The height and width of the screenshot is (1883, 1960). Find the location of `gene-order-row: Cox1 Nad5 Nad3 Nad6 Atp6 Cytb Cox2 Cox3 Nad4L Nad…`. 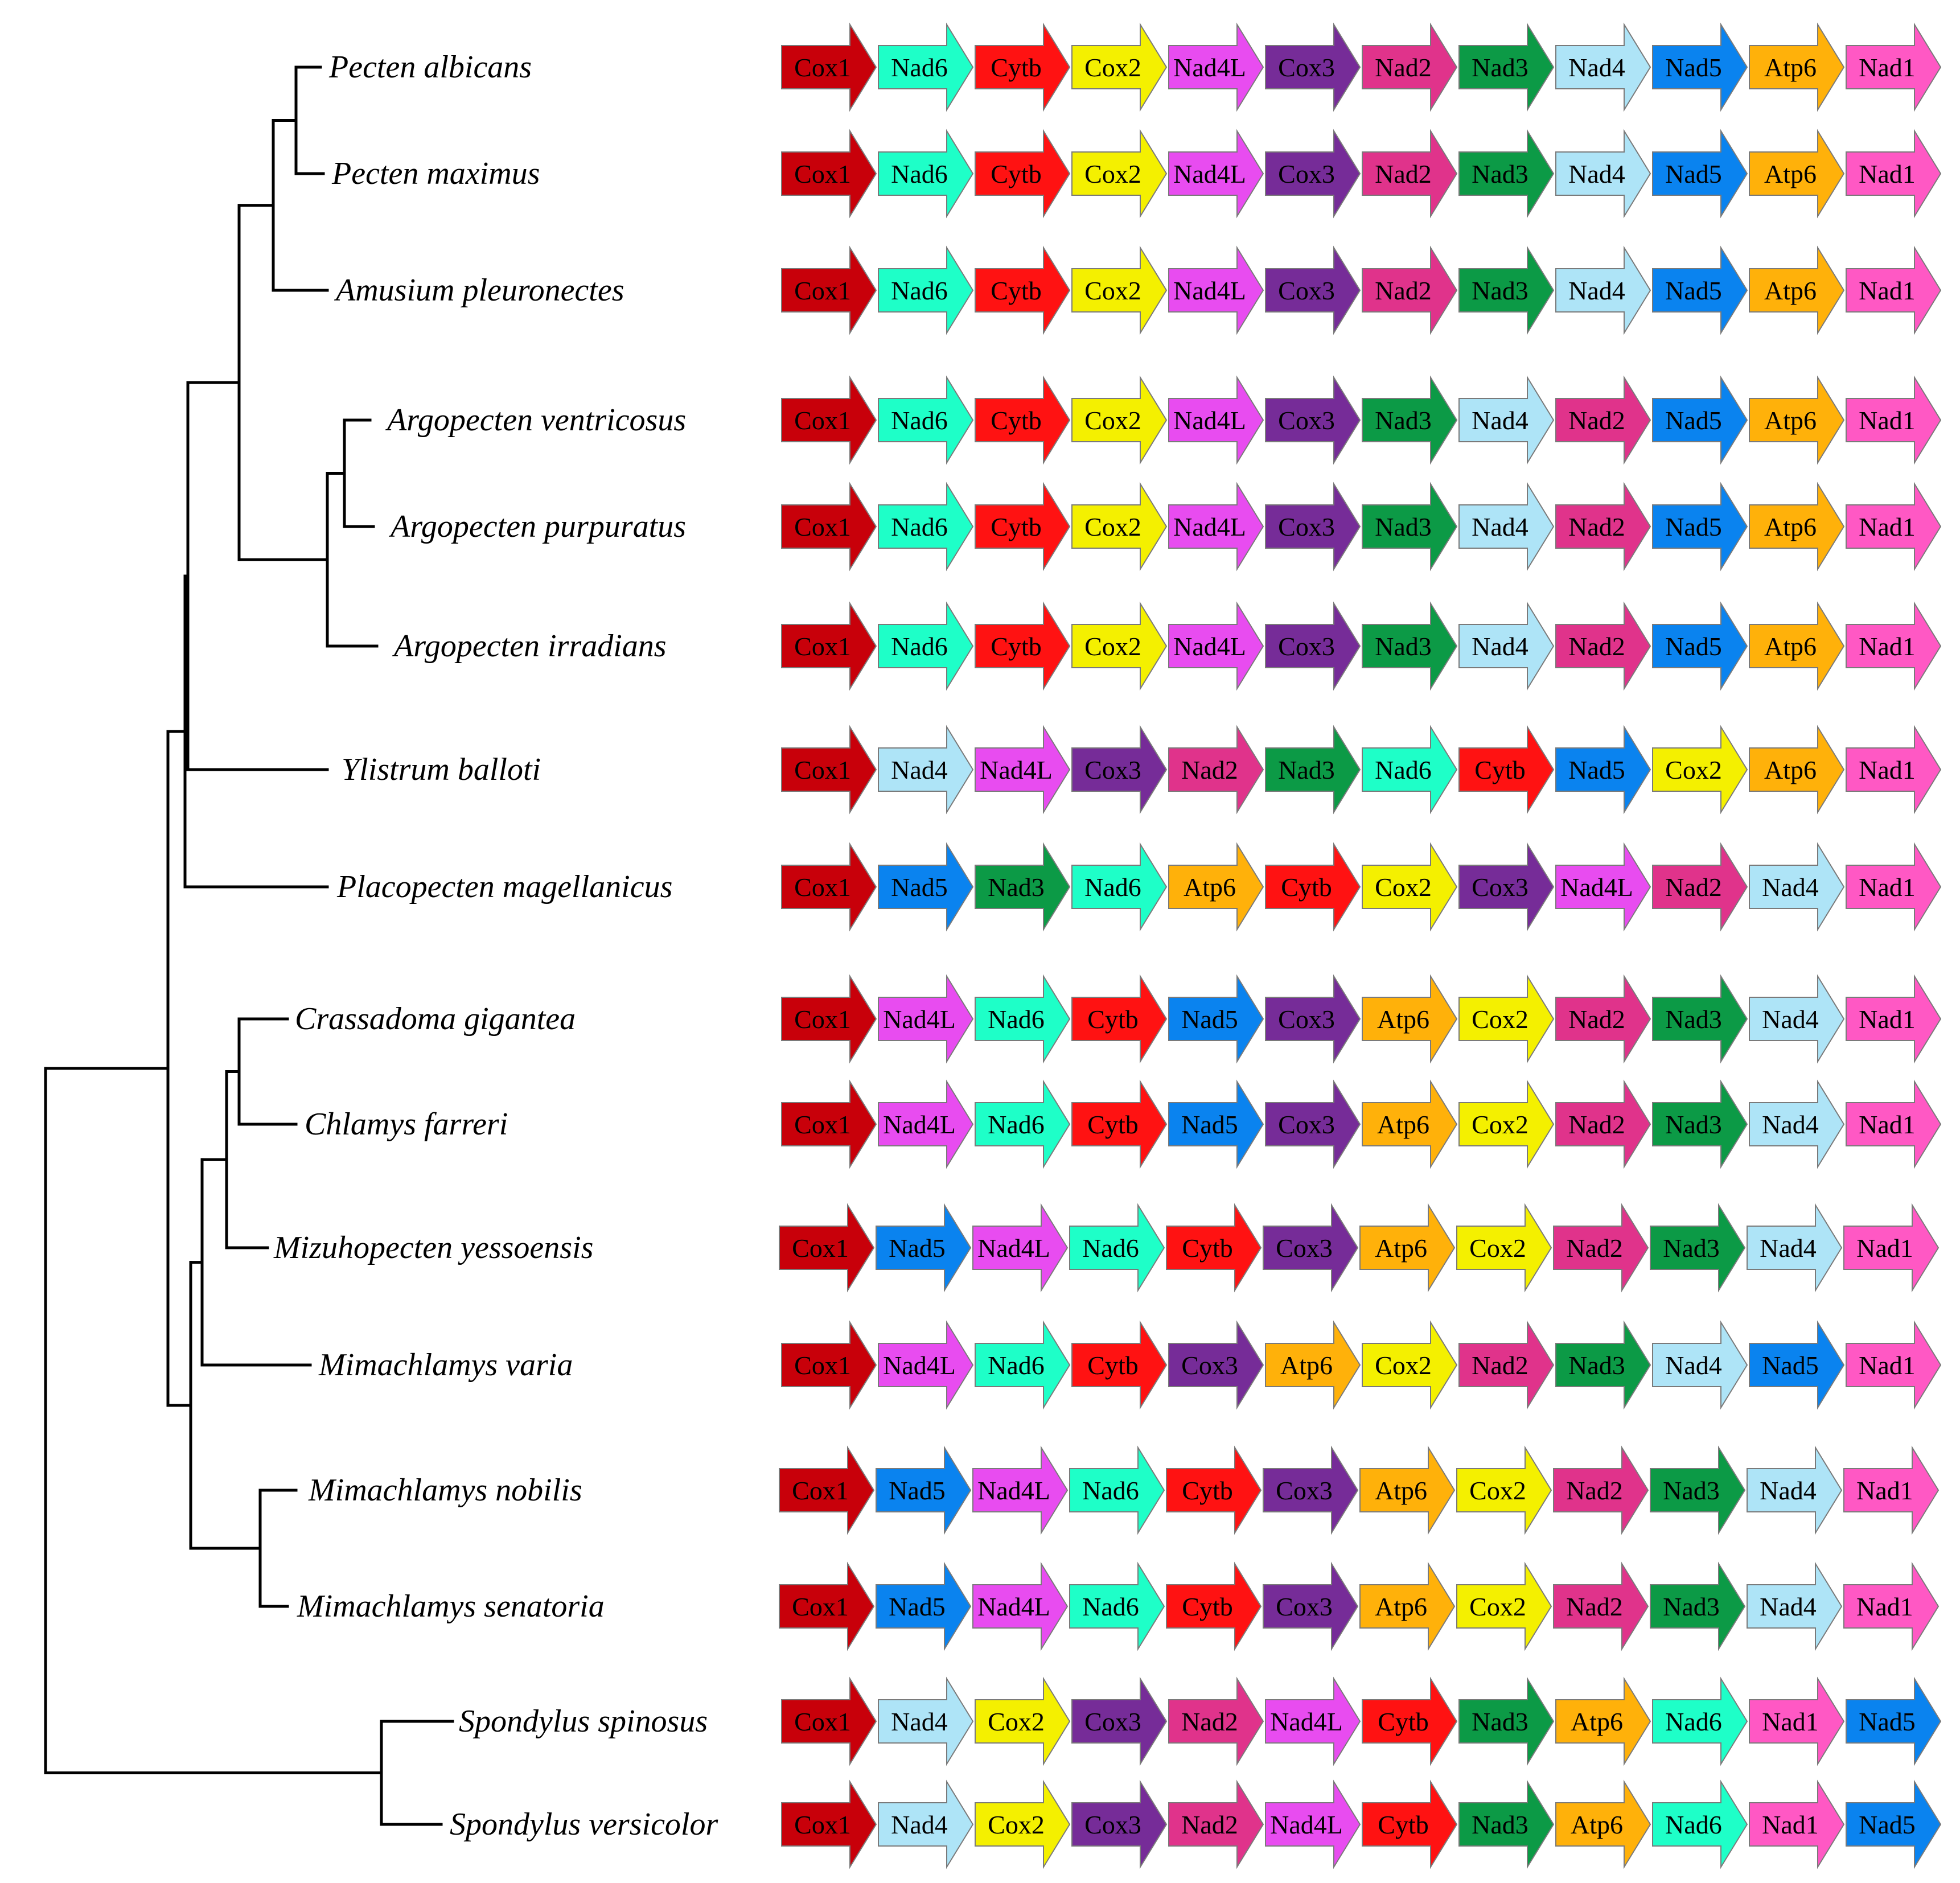

gene-order-row: Cox1 Nad5 Nad3 Nad6 Atp6 Cytb Cox2 Cox3 Nad4L Nad… is located at coordinates (1361, 887).